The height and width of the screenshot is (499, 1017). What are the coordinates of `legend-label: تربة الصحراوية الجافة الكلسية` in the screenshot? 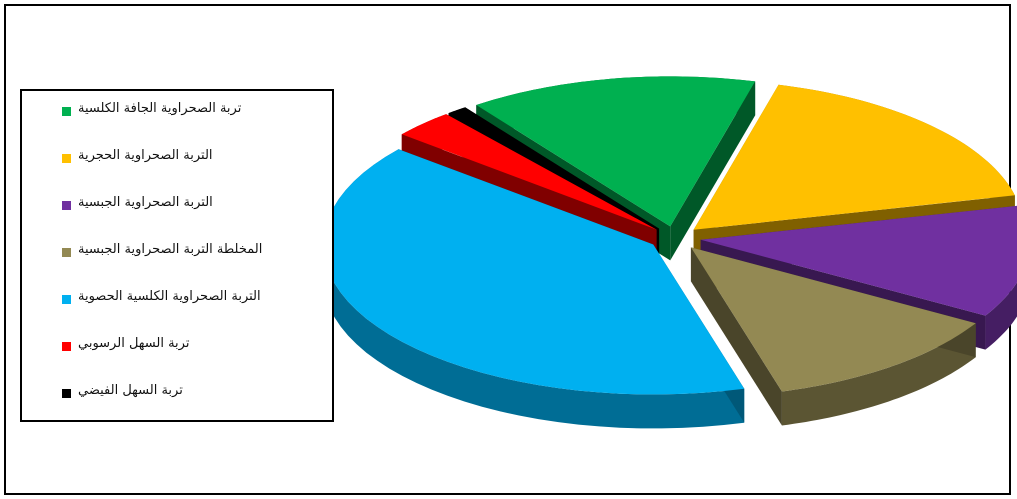 It's located at (160, 108).